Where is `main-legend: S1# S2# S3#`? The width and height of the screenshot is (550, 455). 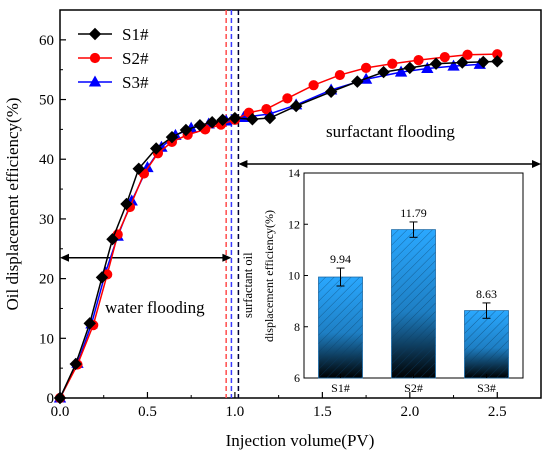
main-legend: S1# S2# S3# is located at coordinates (113, 58).